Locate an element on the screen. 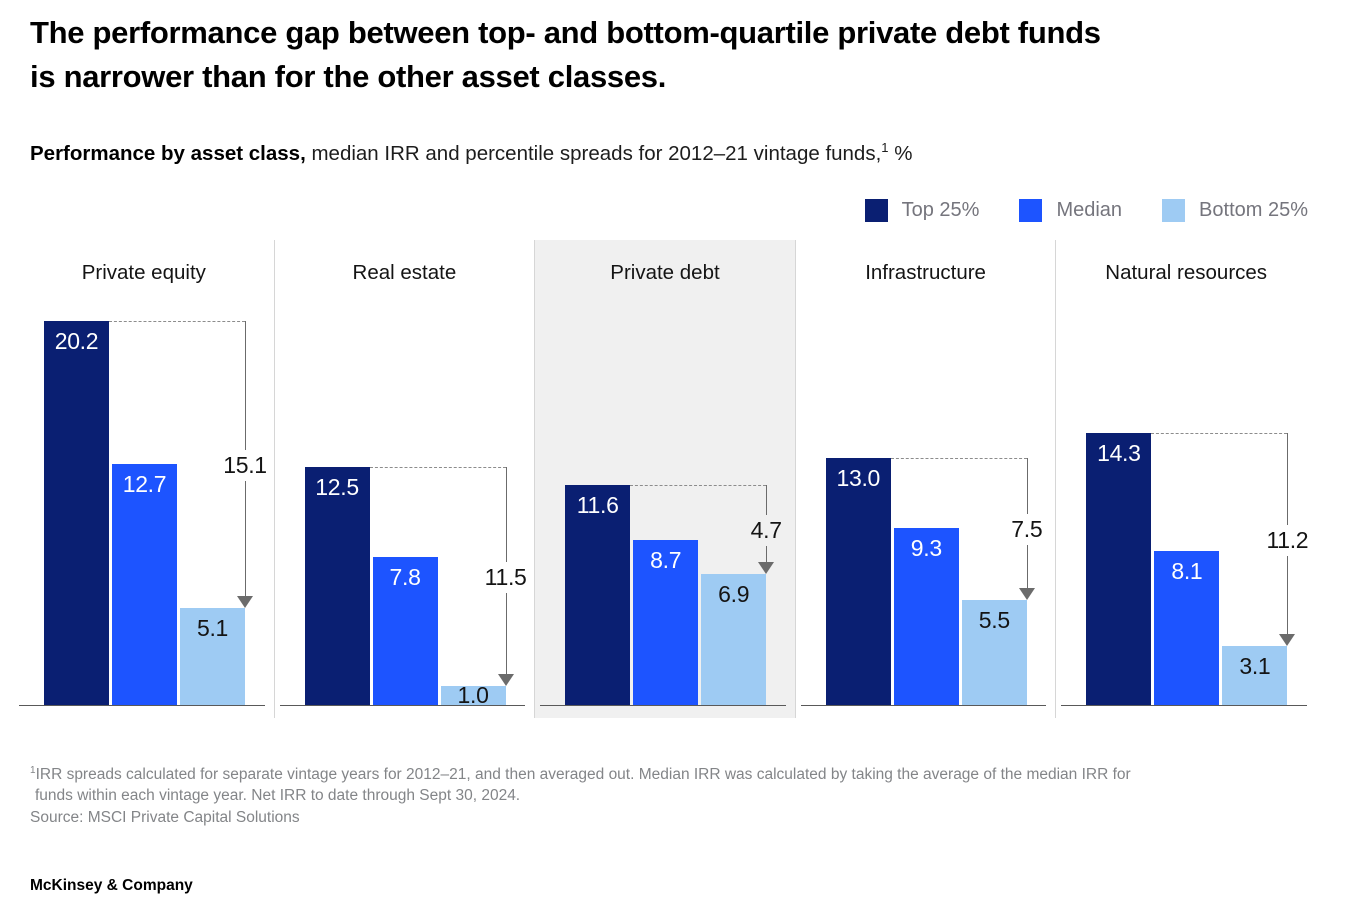 Image resolution: width=1346 pixels, height=924 pixels. bar-bottom-25: 5.1 is located at coordinates (212, 656).